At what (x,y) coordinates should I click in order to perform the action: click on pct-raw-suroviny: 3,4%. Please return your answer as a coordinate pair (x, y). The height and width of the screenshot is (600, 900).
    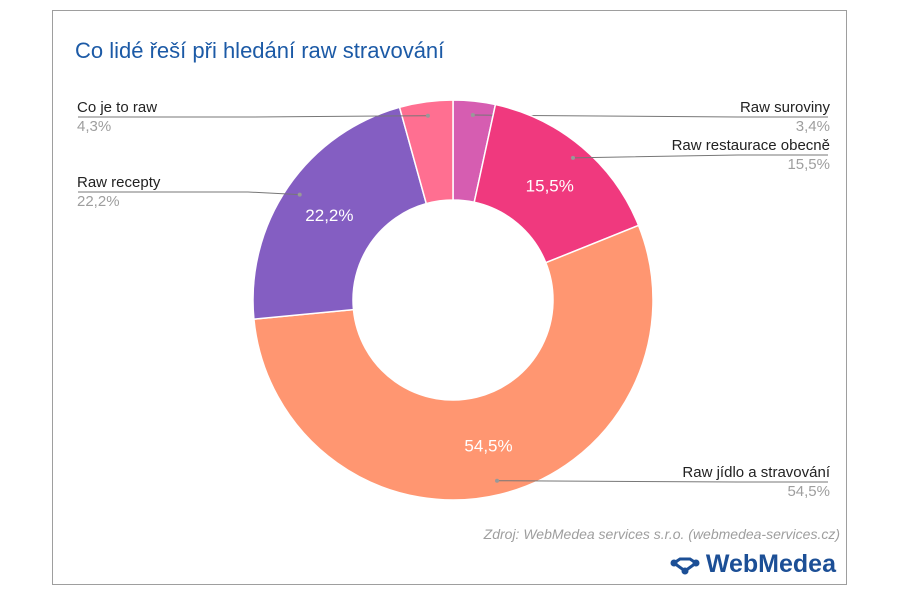
    Looking at the image, I should click on (812, 126).